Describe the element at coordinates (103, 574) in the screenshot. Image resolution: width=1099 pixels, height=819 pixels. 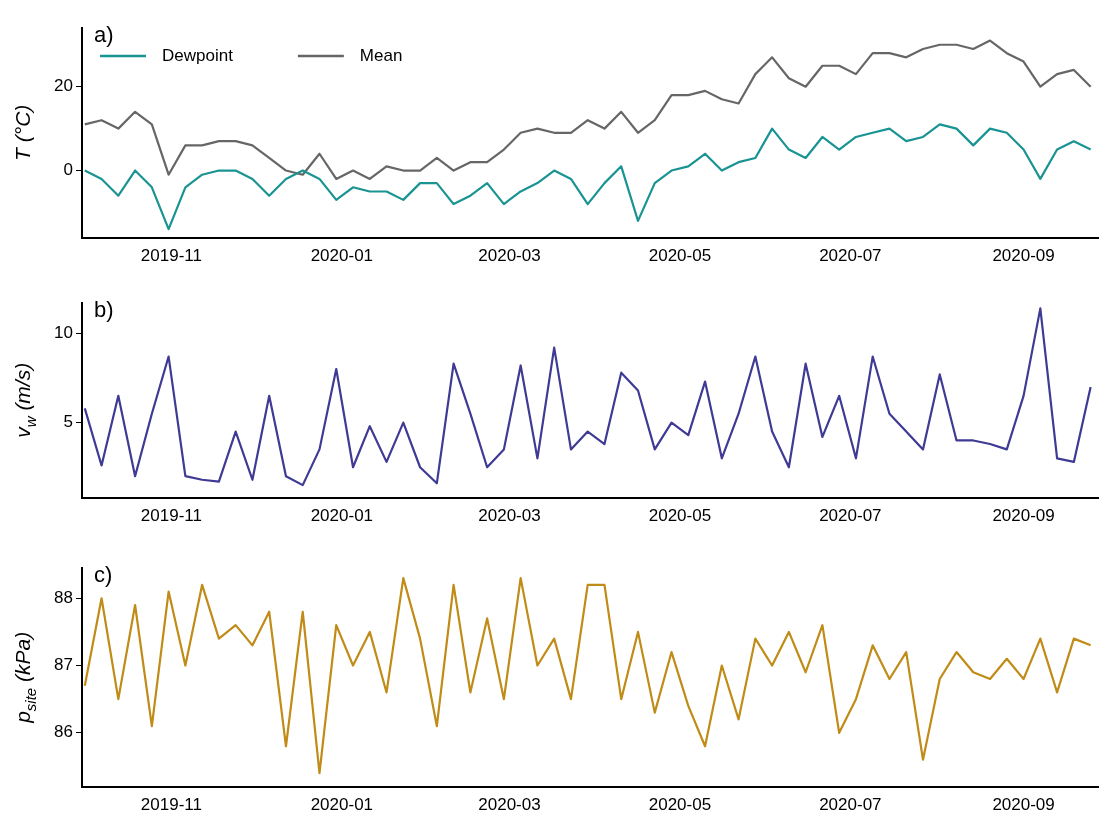
I see `chart-title: c)` at that location.